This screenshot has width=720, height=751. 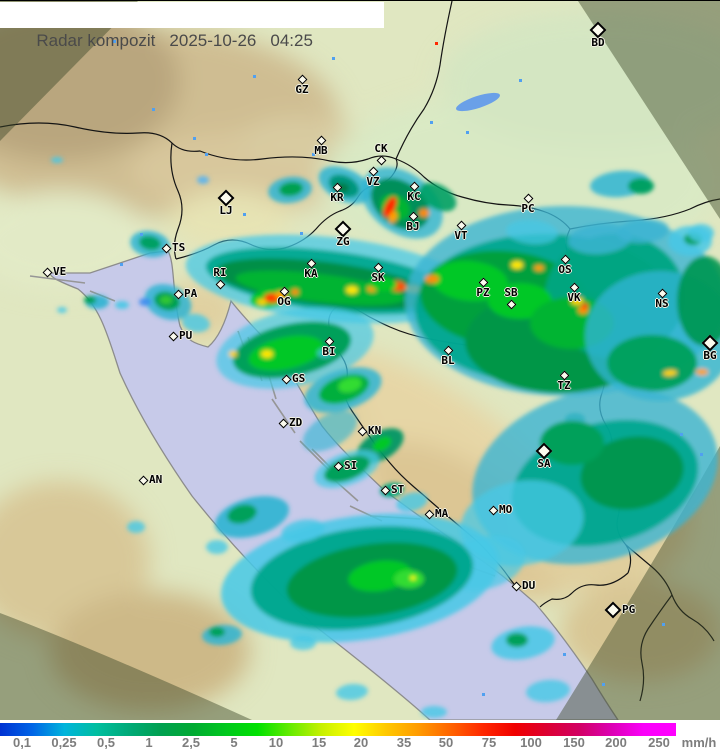 I want to click on station-label: TZ, so click(x=564, y=385).